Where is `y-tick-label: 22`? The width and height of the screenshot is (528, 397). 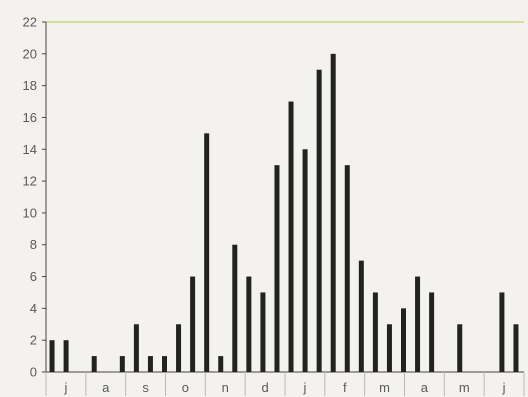
y-tick-label: 22 is located at coordinates (30, 22).